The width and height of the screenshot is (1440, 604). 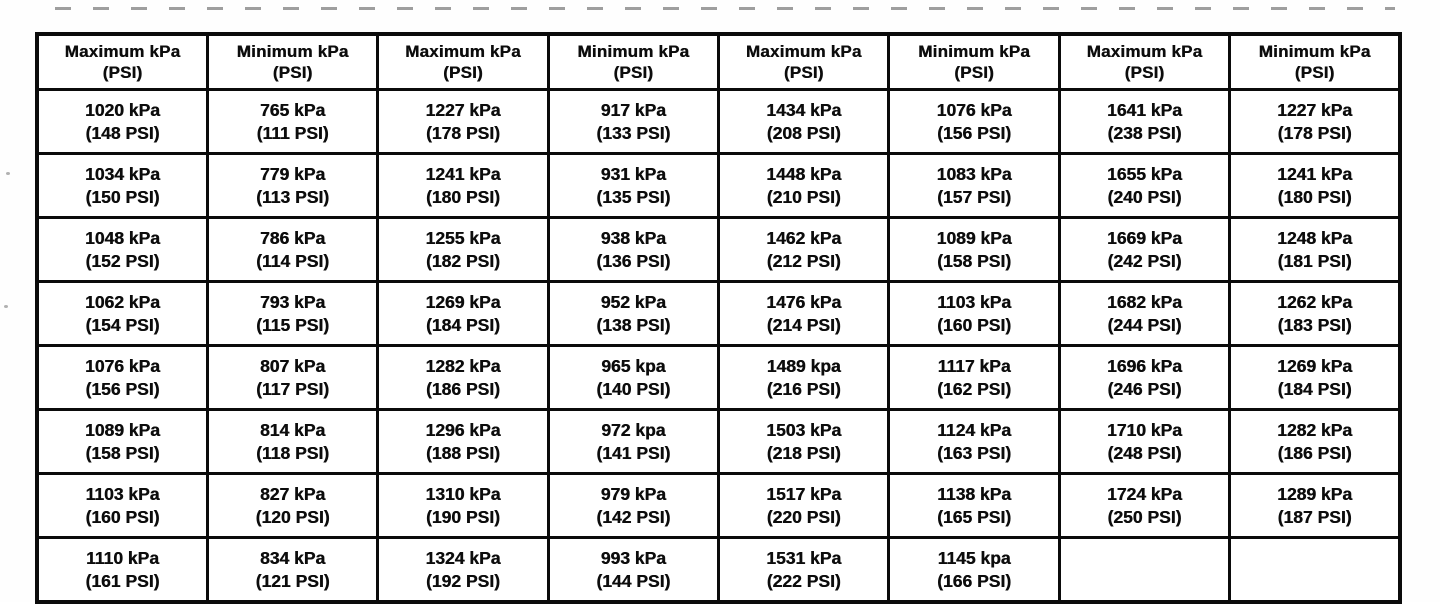 I want to click on psi-value: (184 PSI), so click(x=1314, y=389).